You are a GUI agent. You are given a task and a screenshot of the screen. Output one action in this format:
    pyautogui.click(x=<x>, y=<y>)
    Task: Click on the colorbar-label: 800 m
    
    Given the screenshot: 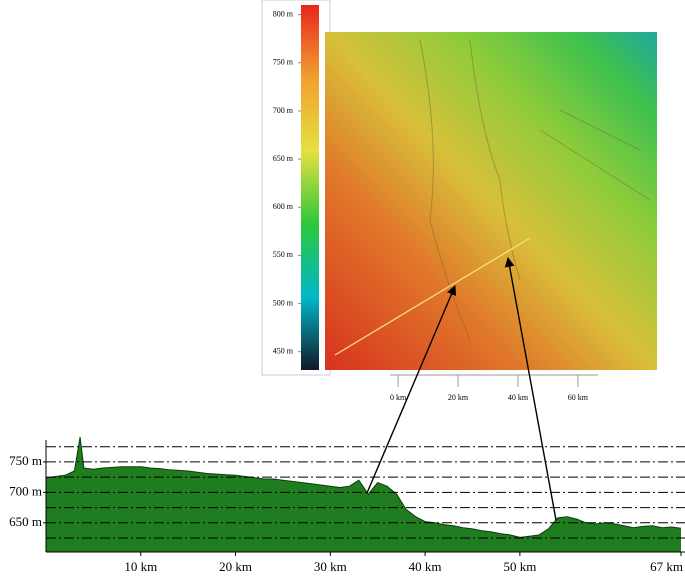 What is the action you would take?
    pyautogui.click(x=283, y=13)
    